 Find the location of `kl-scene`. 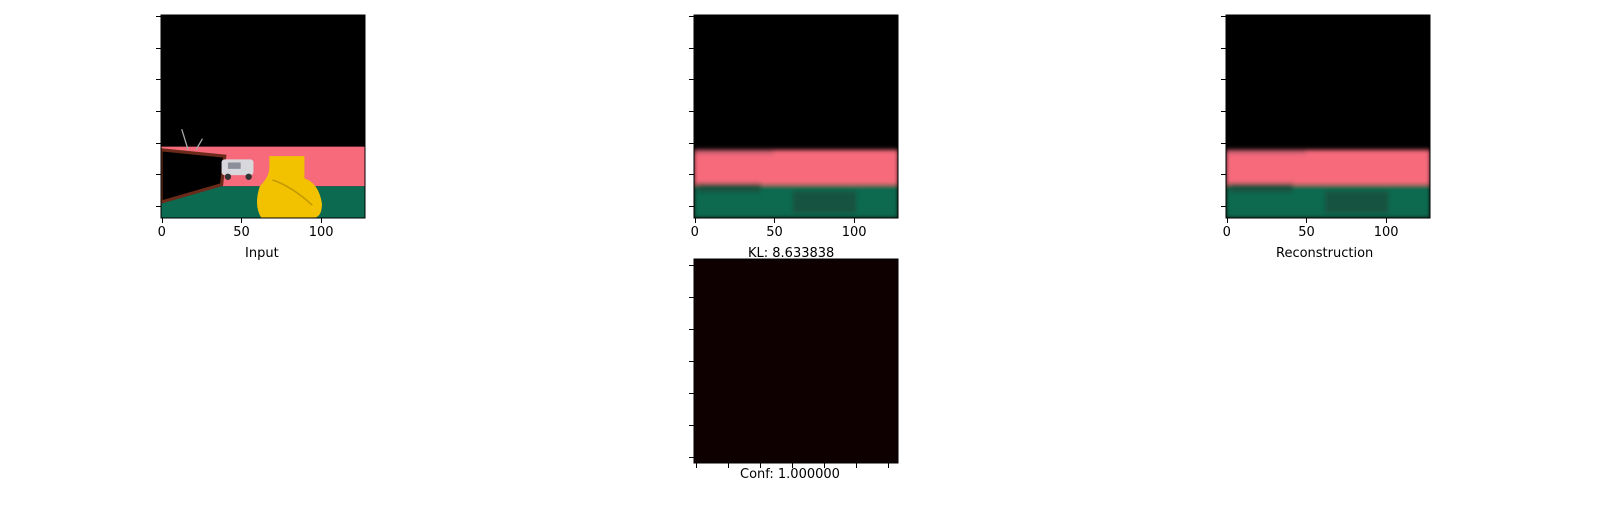

kl-scene is located at coordinates (796, 116).